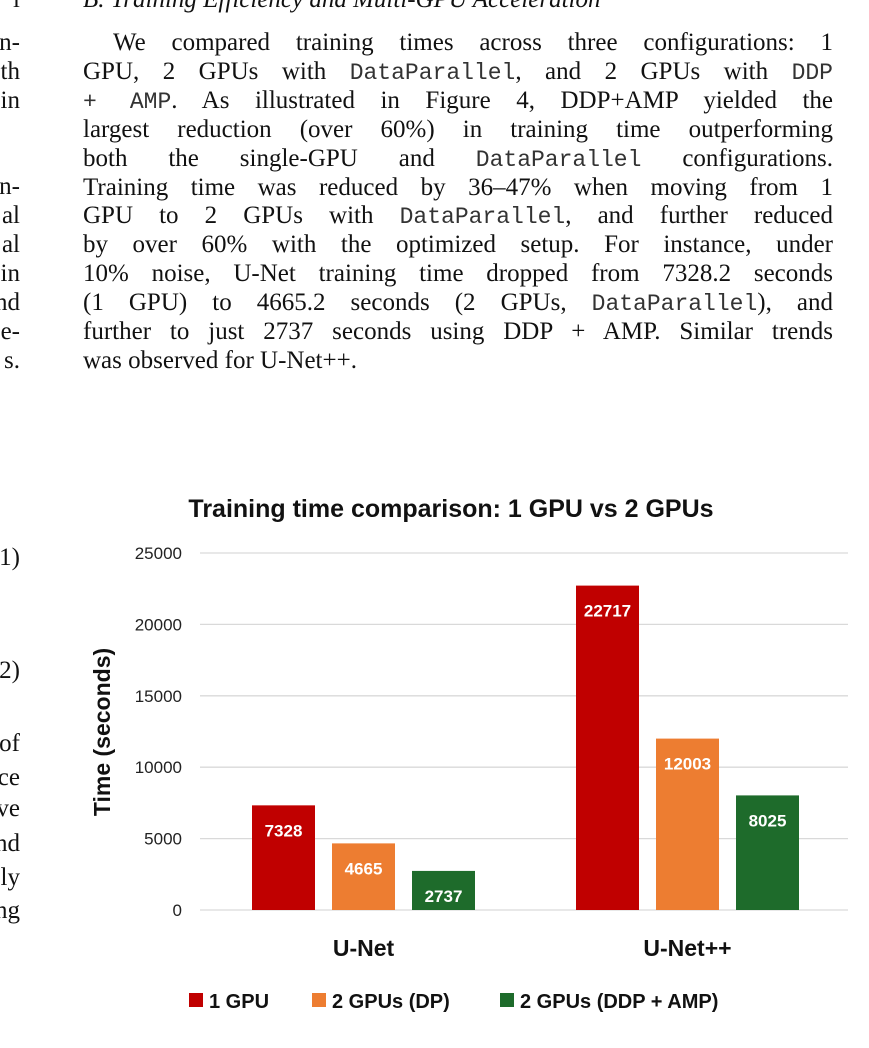 The image size is (869, 1048). I want to click on x-category-label: U-Net, so click(364, 948).